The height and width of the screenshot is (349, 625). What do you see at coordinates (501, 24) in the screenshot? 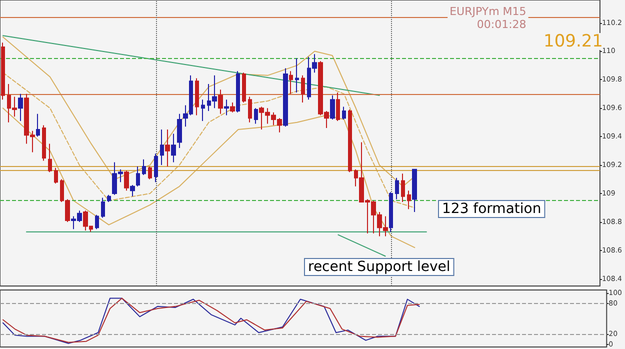
I see `text: 00:01:28` at bounding box center [501, 24].